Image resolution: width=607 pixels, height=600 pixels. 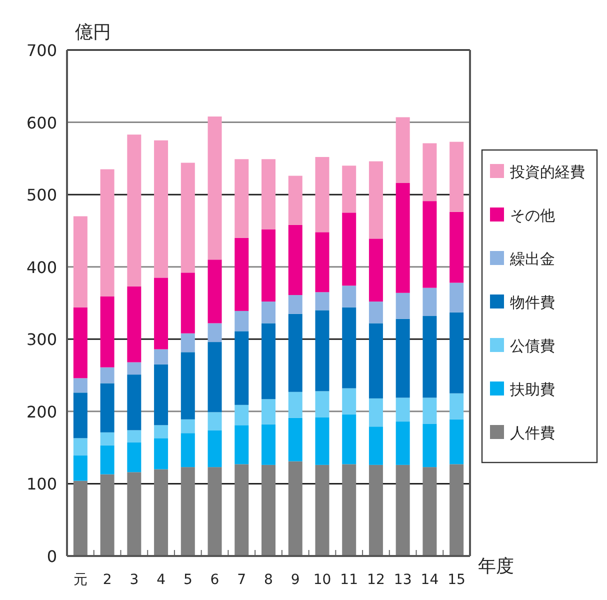 I want to click on x-axis-title: 年度, so click(x=496, y=566).